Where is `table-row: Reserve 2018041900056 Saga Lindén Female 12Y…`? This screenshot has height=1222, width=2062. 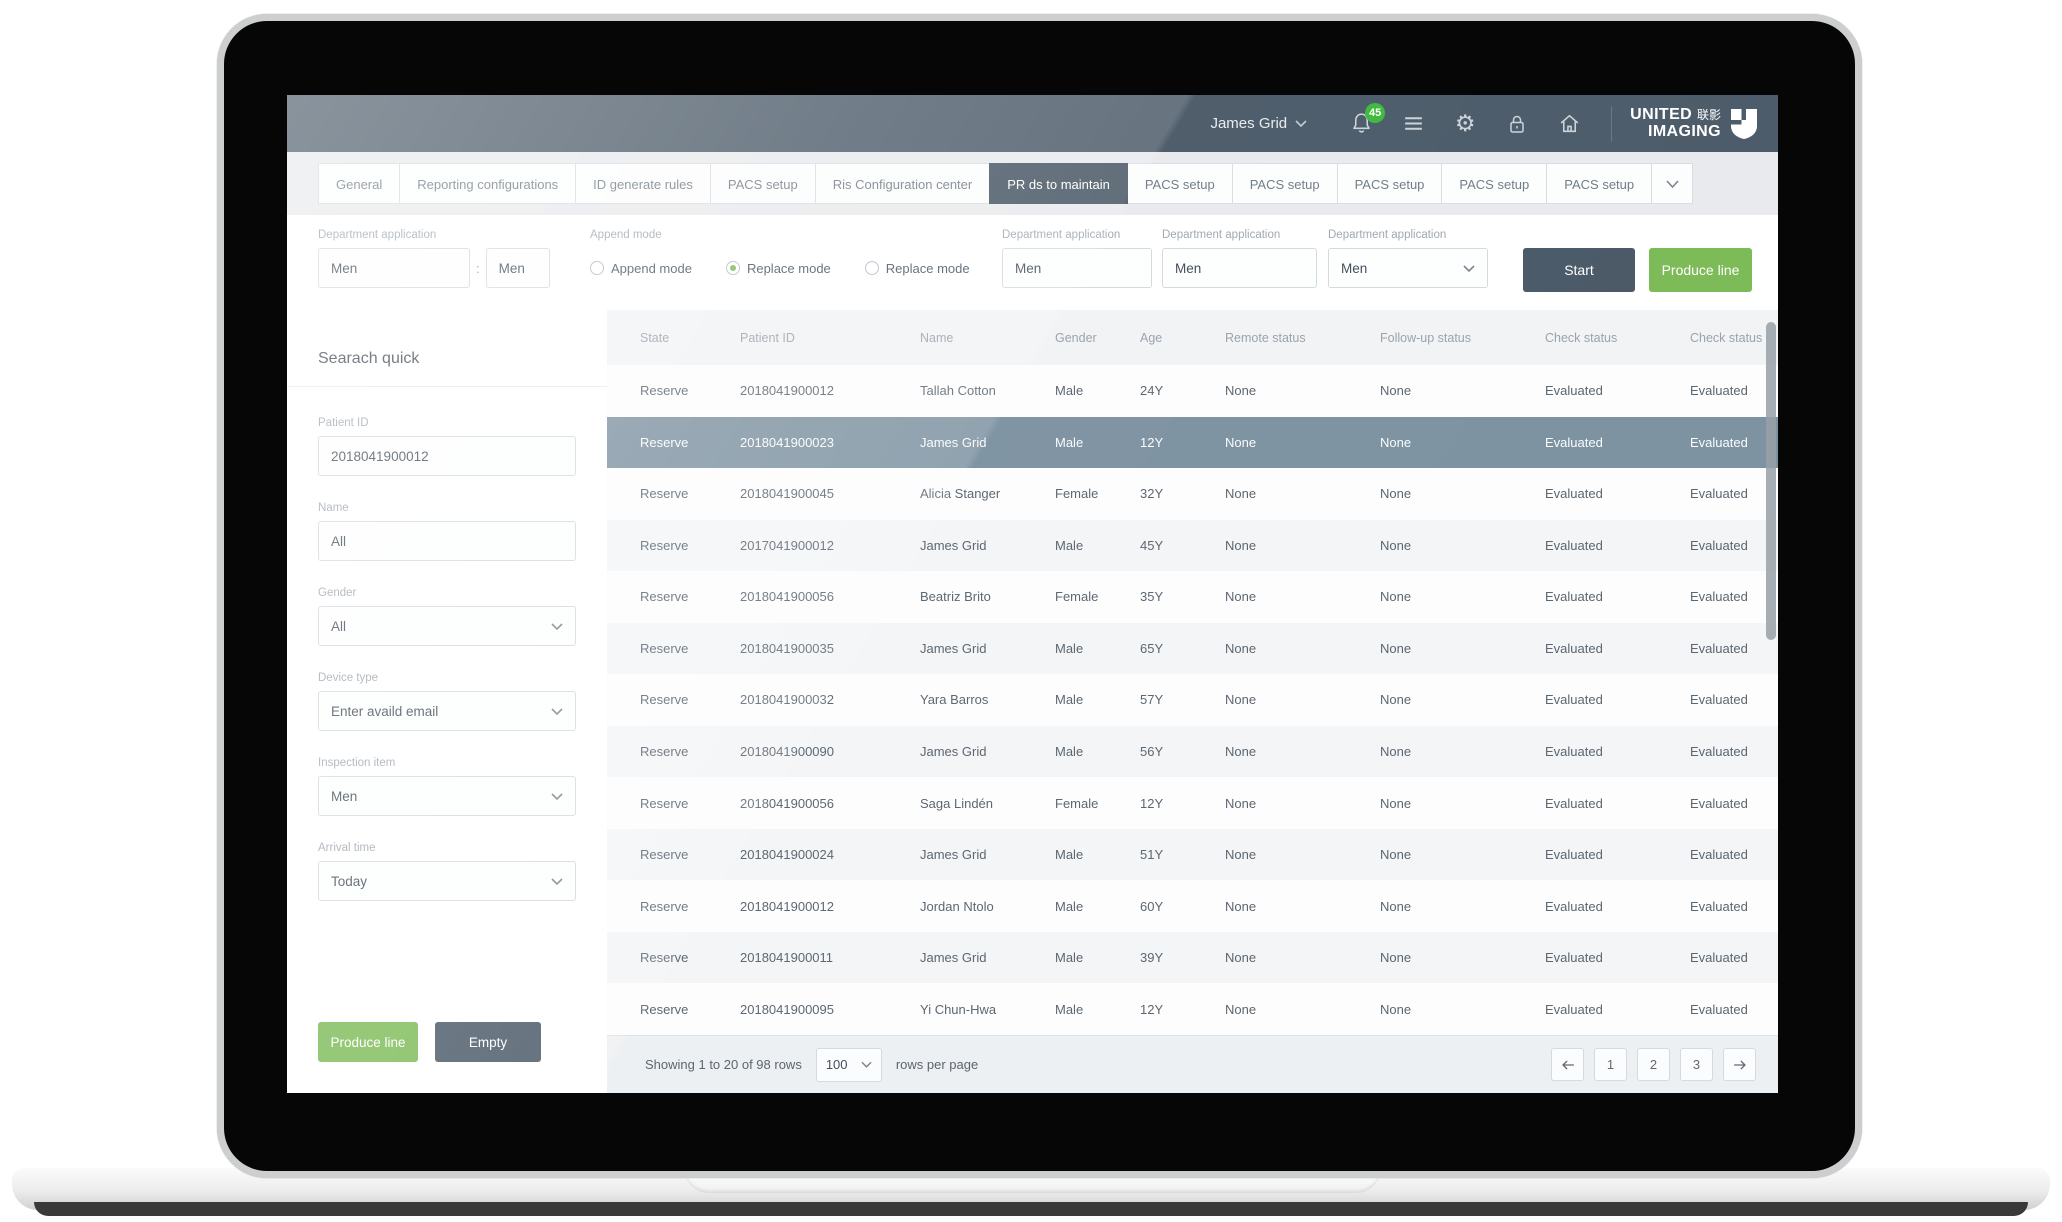 table-row: Reserve 2018041900056 Saga Lindén Female 12Y… is located at coordinates (1192, 803).